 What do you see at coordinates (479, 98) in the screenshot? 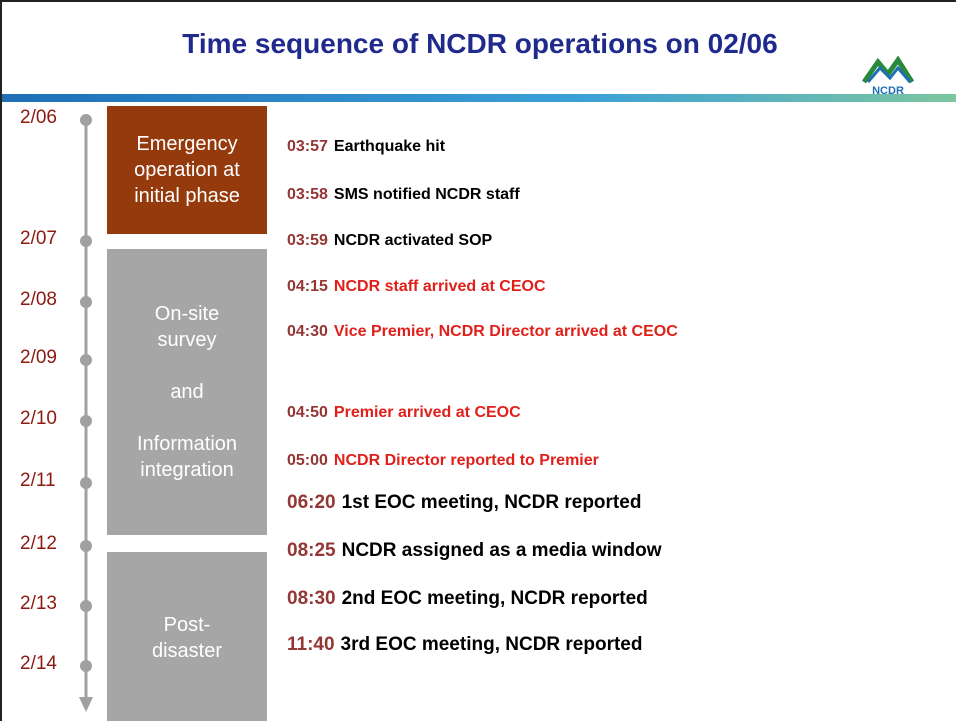
I see `header-stripe` at bounding box center [479, 98].